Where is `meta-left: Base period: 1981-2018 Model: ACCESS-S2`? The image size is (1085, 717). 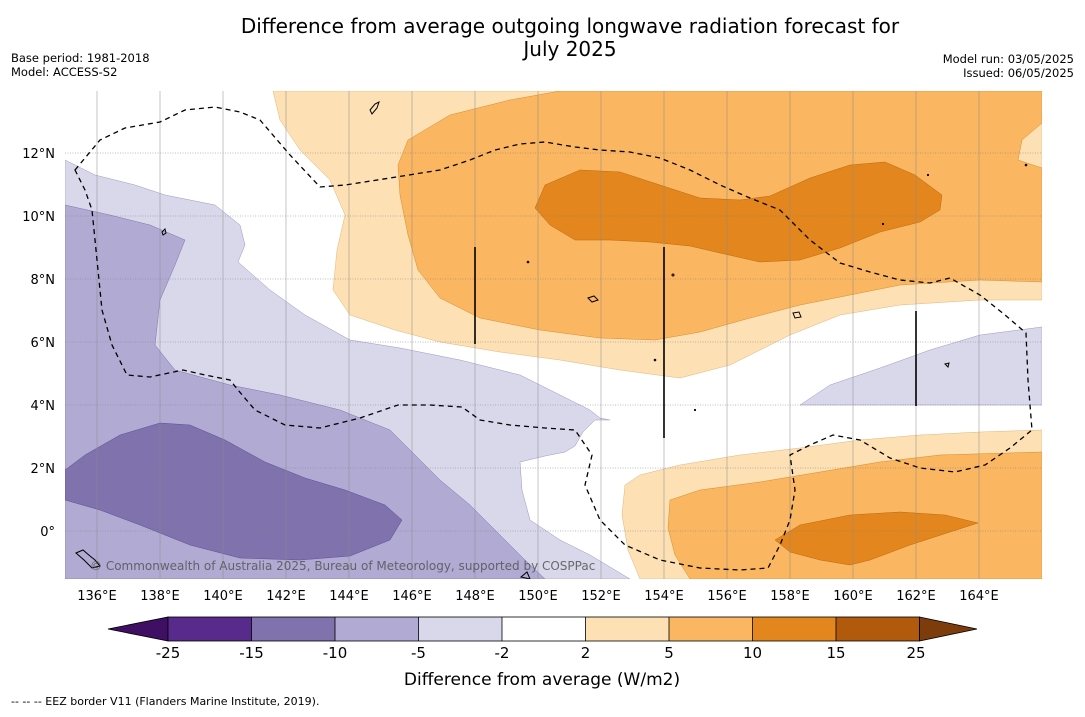
meta-left: Base period: 1981-2018 Model: ACCESS-S2 is located at coordinates (80, 65).